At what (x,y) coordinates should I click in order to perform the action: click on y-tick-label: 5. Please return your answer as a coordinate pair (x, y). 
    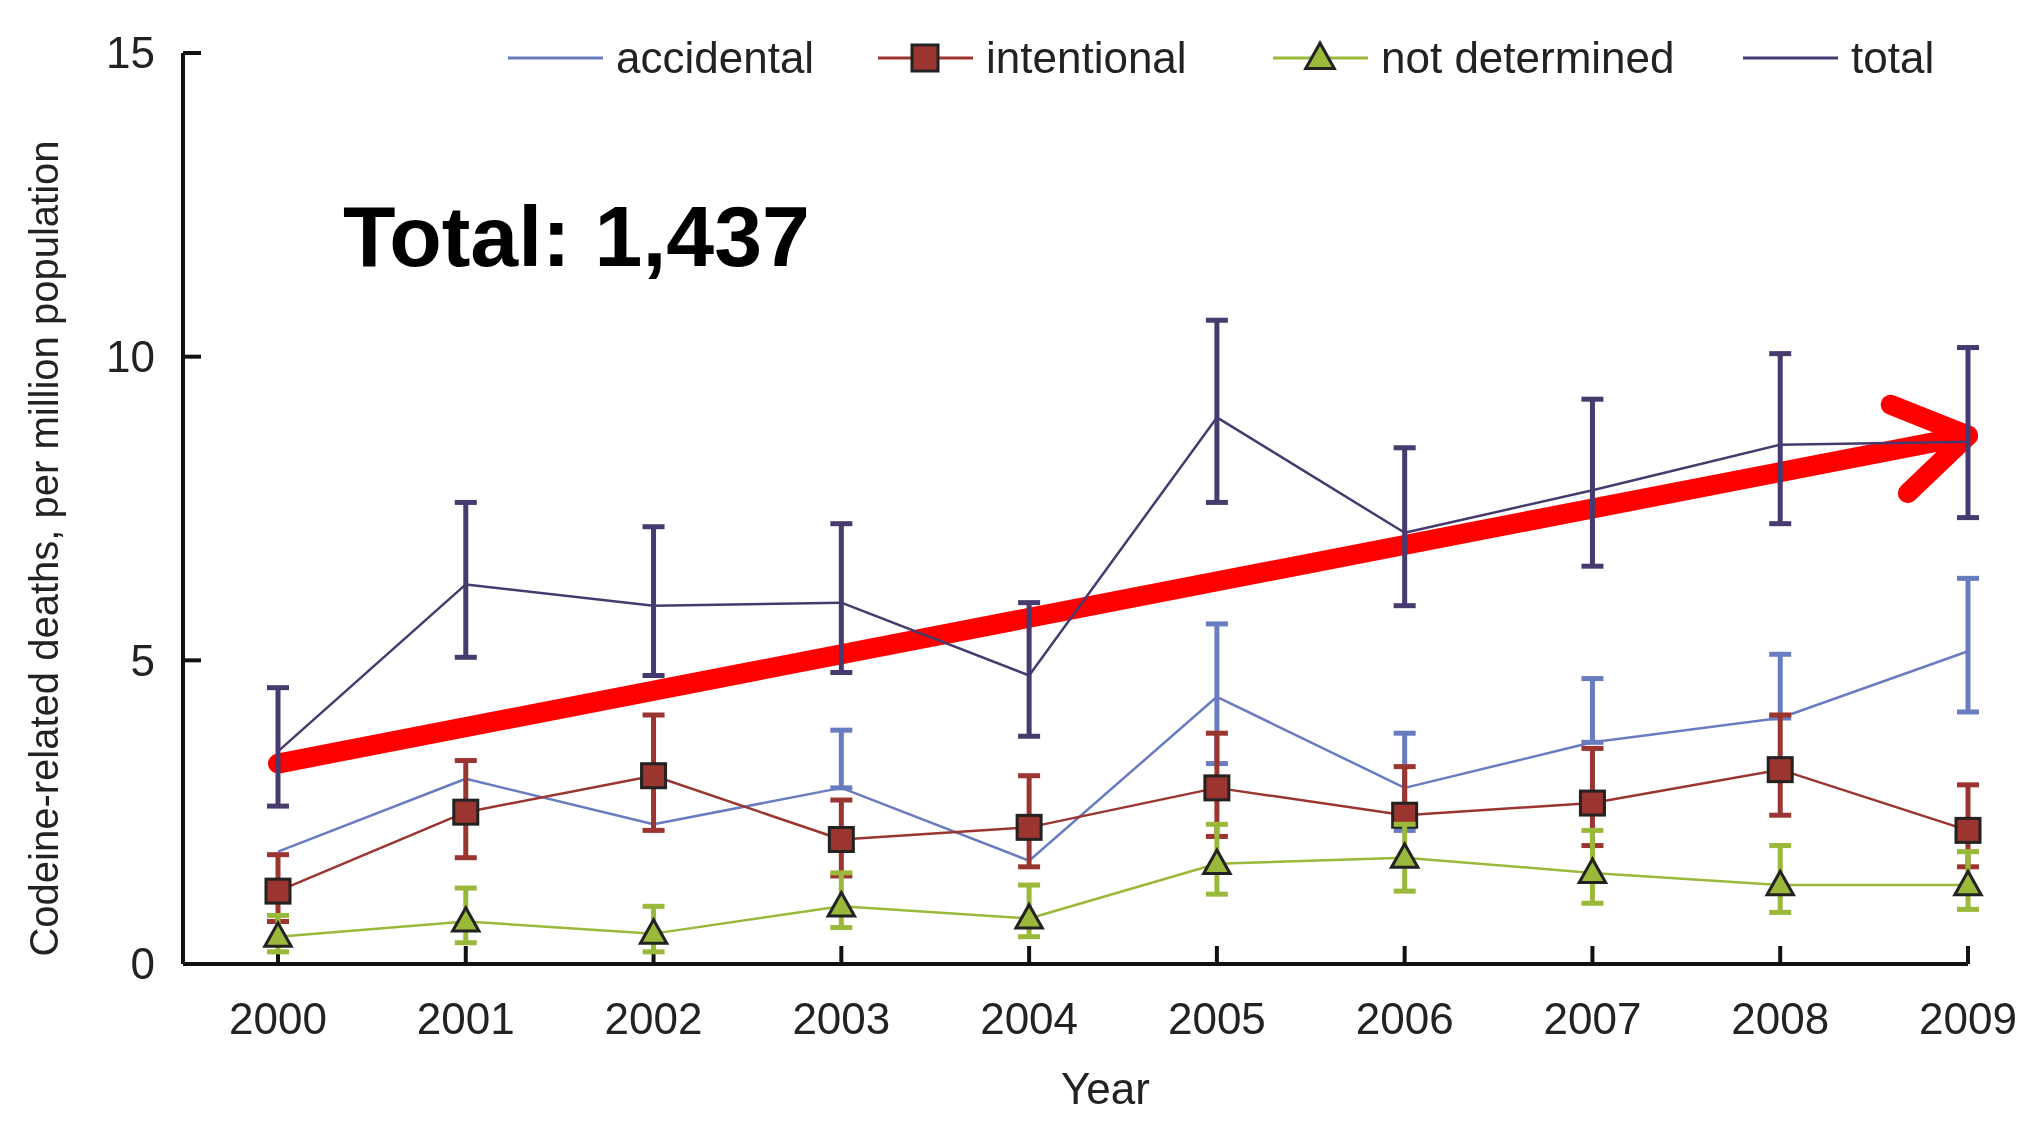
    Looking at the image, I should click on (142, 660).